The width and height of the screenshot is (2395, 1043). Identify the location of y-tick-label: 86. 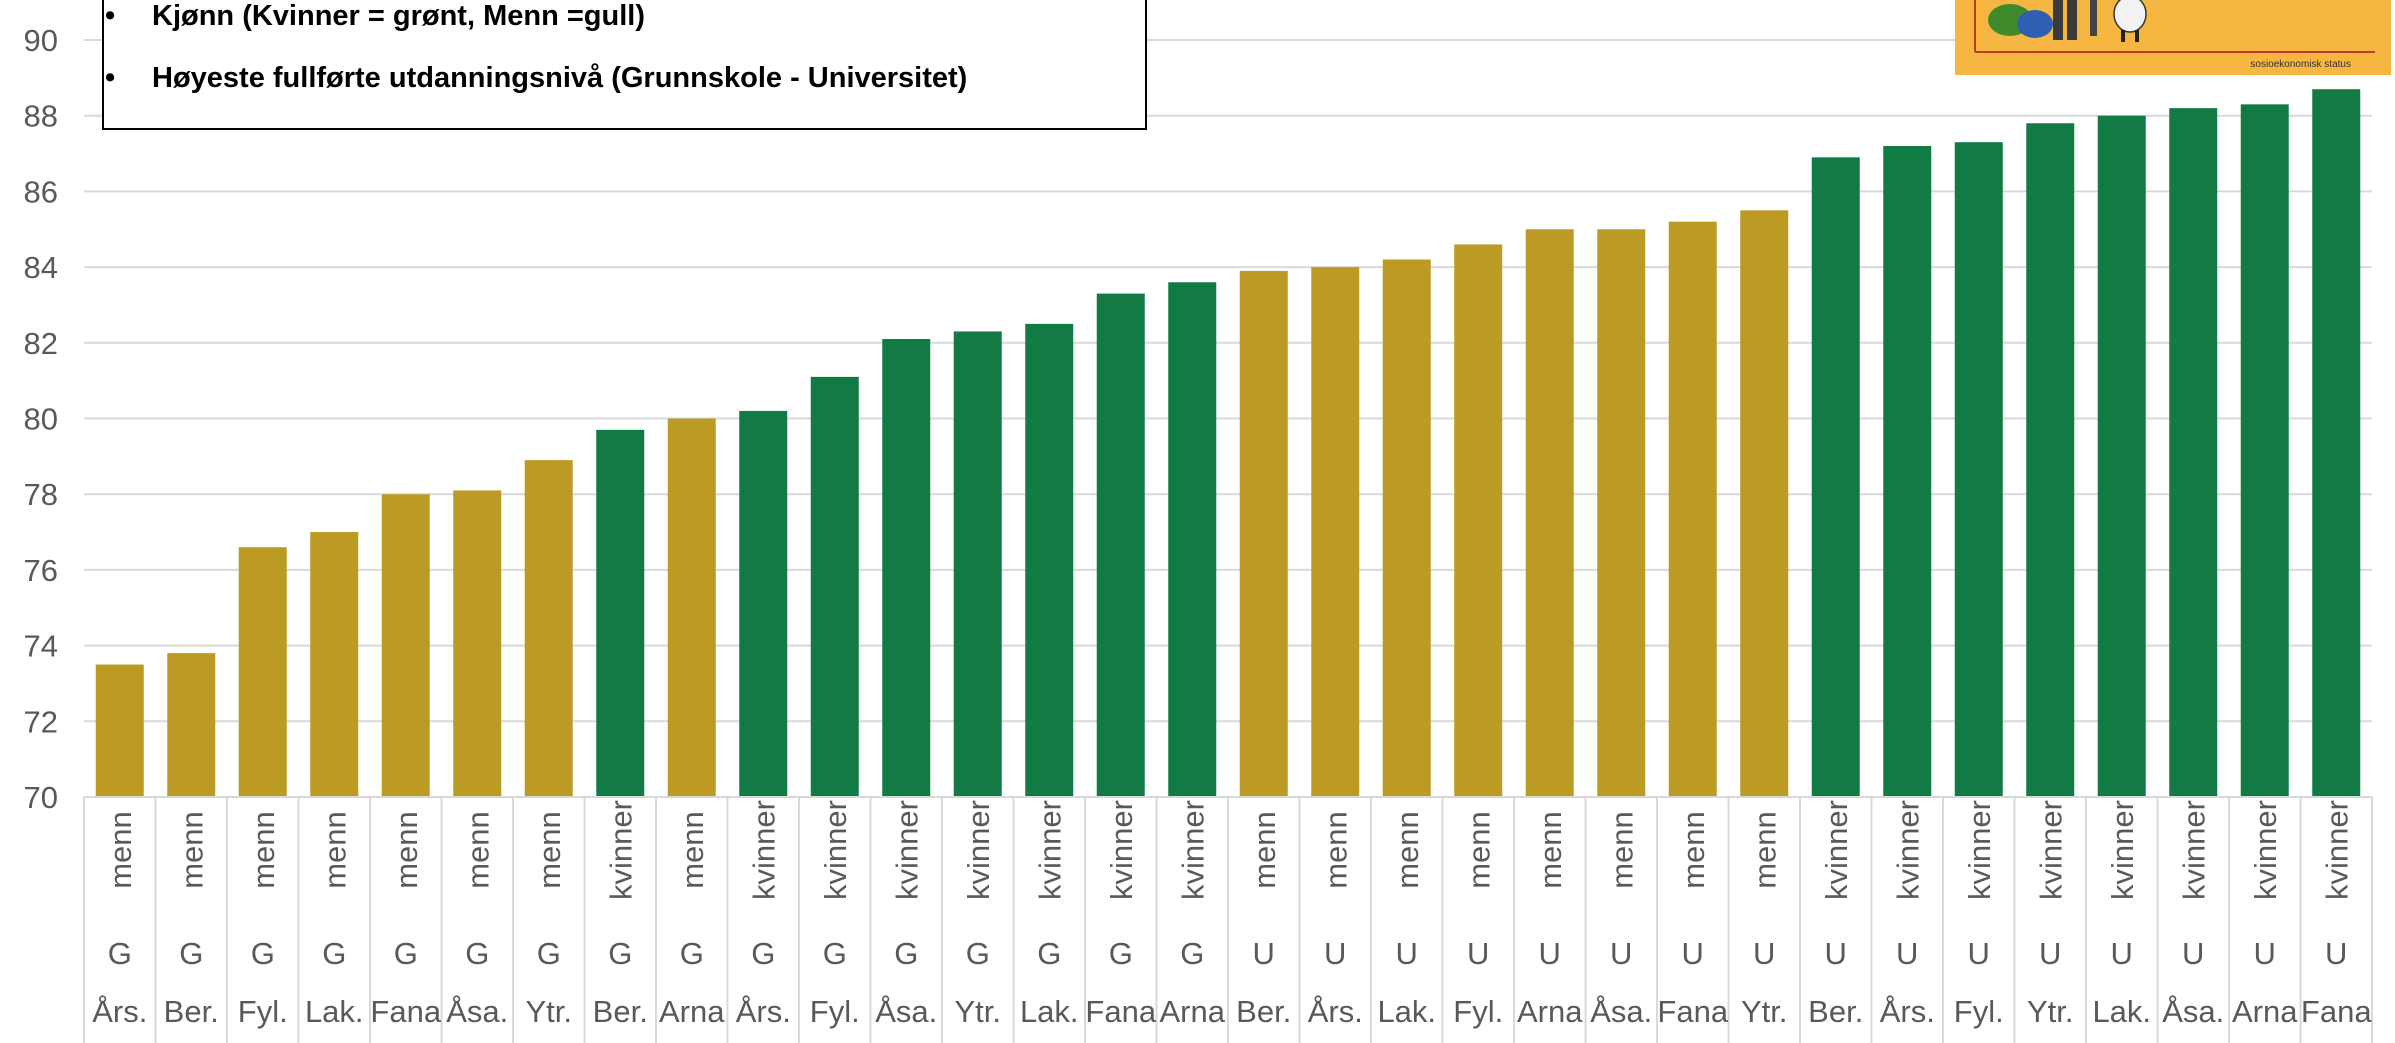
(41, 191).